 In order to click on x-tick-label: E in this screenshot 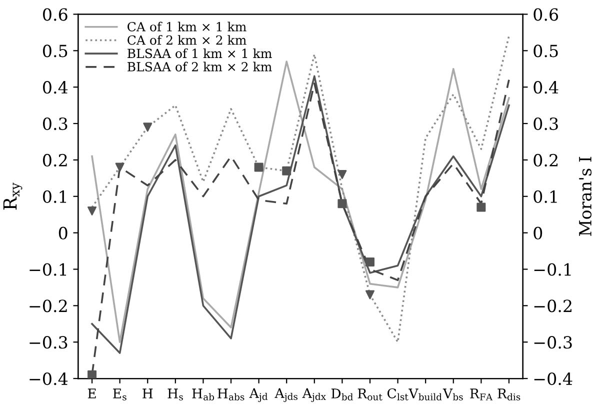, I will do `click(92, 393)`.